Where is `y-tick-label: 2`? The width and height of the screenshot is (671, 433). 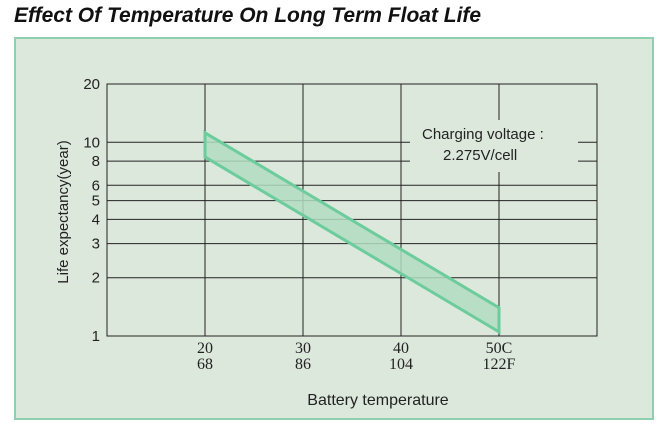
y-tick-label: 2 is located at coordinates (96, 278).